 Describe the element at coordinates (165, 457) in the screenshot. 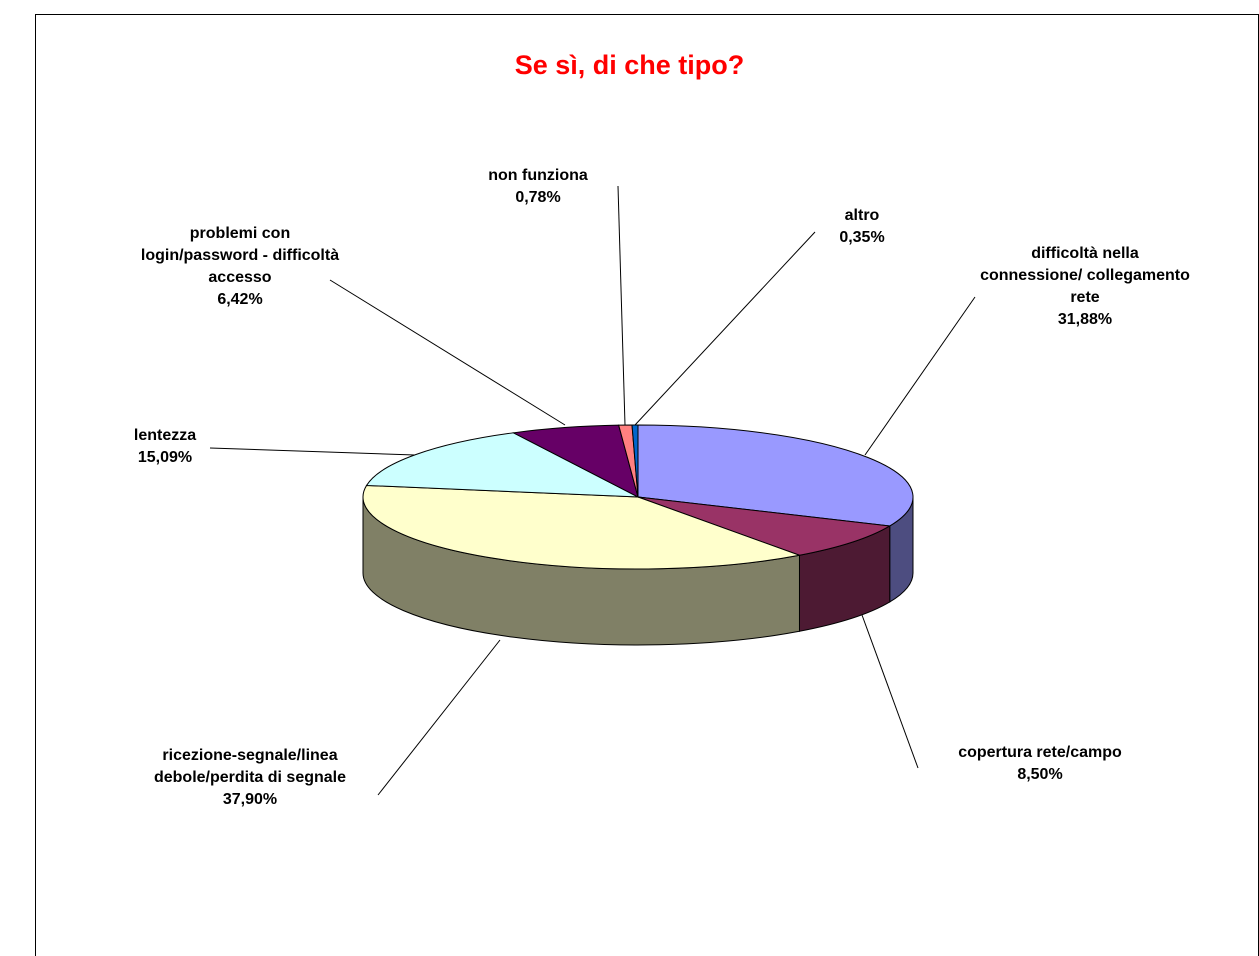

I see `value-label: 15,09%` at that location.